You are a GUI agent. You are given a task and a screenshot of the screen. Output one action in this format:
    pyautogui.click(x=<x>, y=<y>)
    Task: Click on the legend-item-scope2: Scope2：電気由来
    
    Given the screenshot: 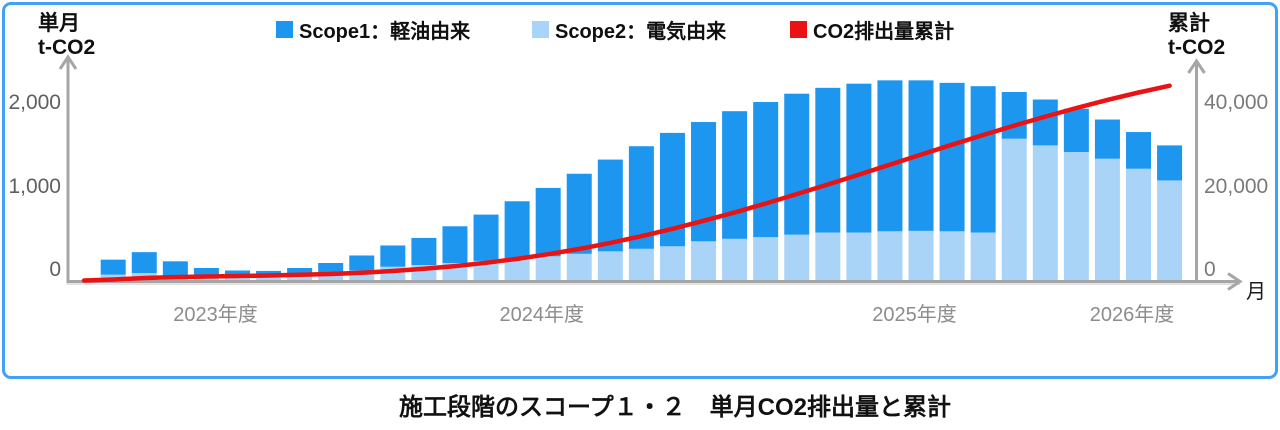 What is the action you would take?
    pyautogui.click(x=629, y=29)
    